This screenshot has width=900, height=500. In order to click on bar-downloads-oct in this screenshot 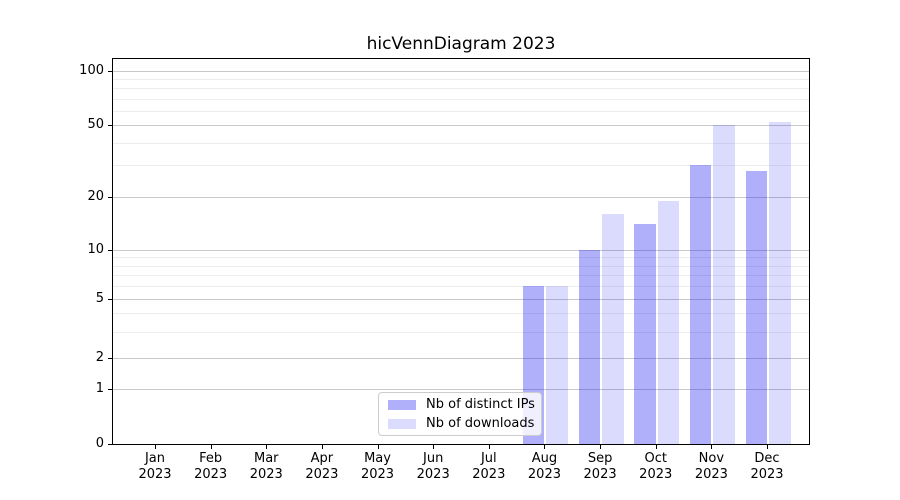, I will do `click(668, 322)`.